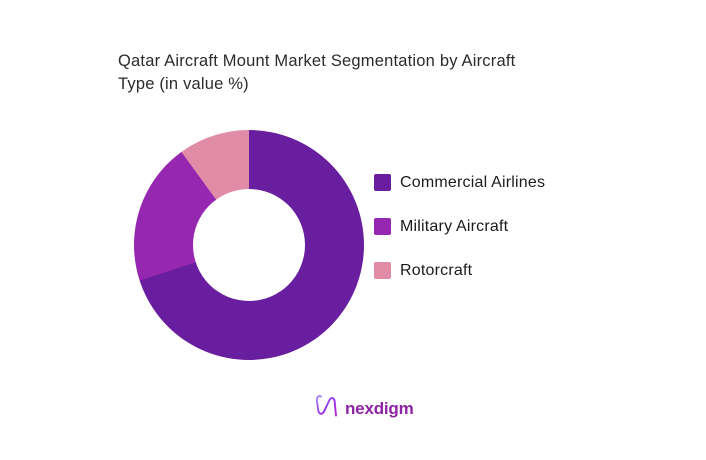 The image size is (706, 460). Describe the element at coordinates (473, 182) in the screenshot. I see `legend-label-commercial-airlines: Commercial Airlines` at that location.